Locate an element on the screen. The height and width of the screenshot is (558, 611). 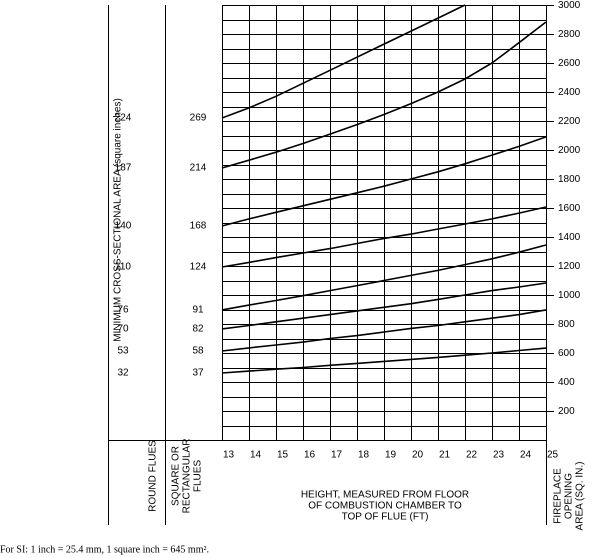
x-tick-label: 14 is located at coordinates (256, 455).